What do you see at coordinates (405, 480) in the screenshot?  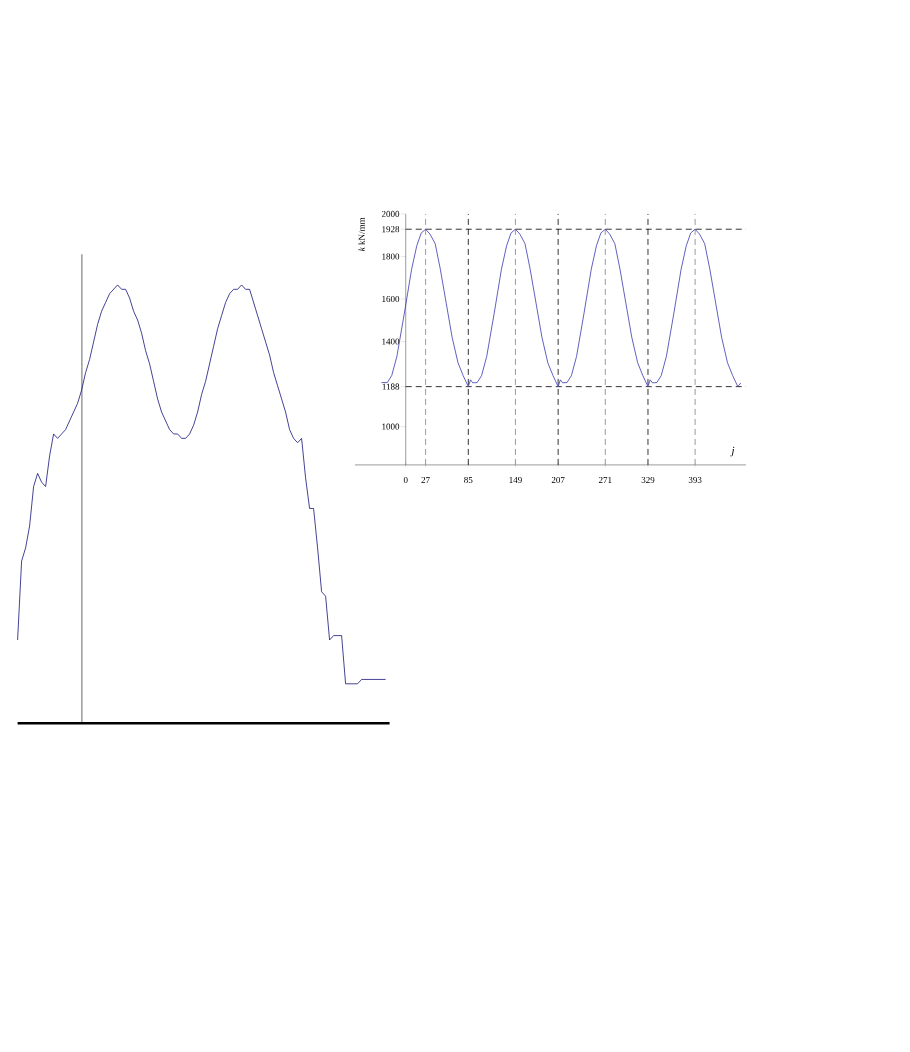 I see `x-tick-label: 0` at bounding box center [405, 480].